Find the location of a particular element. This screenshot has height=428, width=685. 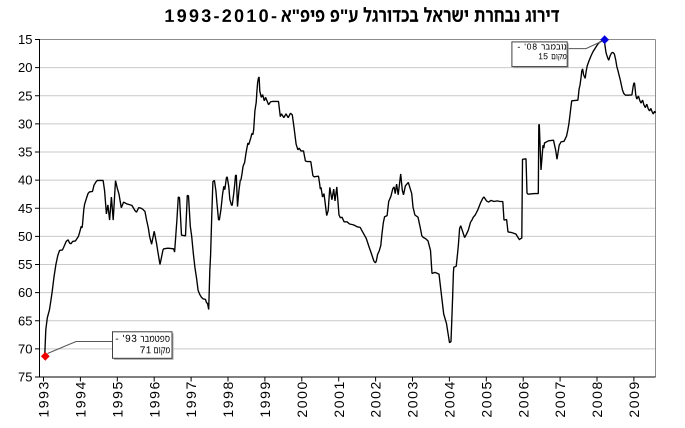

svg-text: 1993 is located at coordinates (44, 399).